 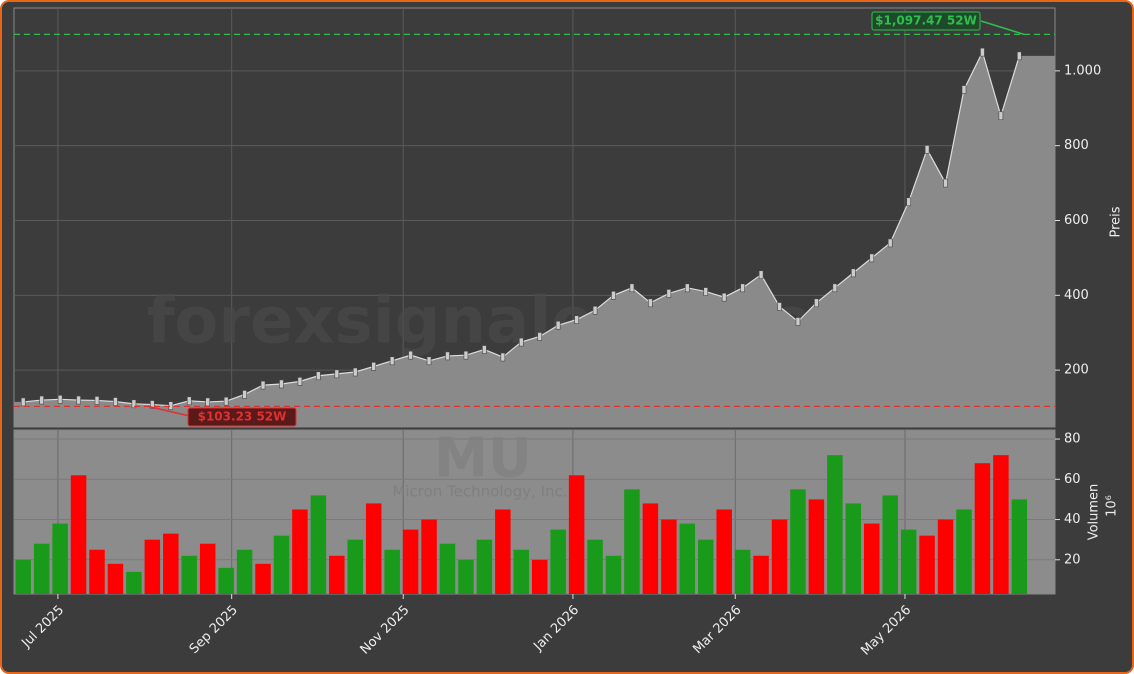 I want to click on low-label-box, so click(x=242, y=417).